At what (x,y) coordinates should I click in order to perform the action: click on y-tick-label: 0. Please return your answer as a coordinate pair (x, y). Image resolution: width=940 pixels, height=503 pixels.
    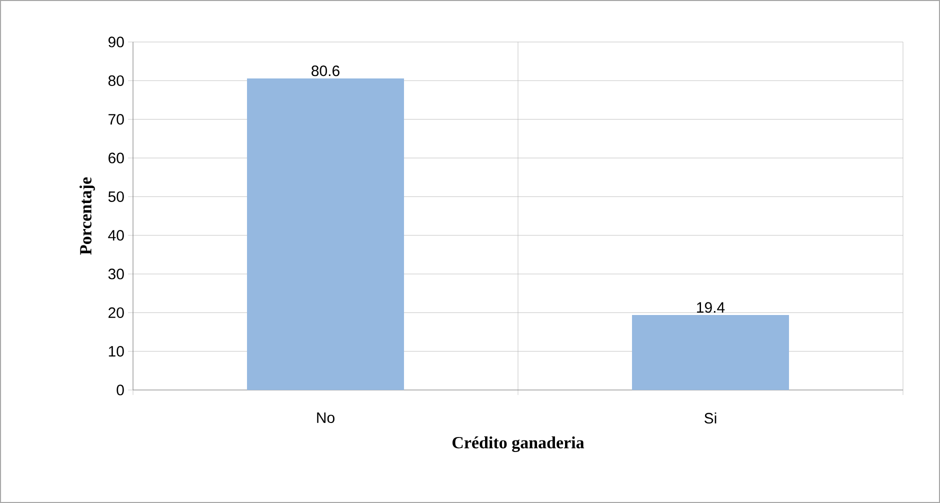
    Looking at the image, I should click on (120, 390).